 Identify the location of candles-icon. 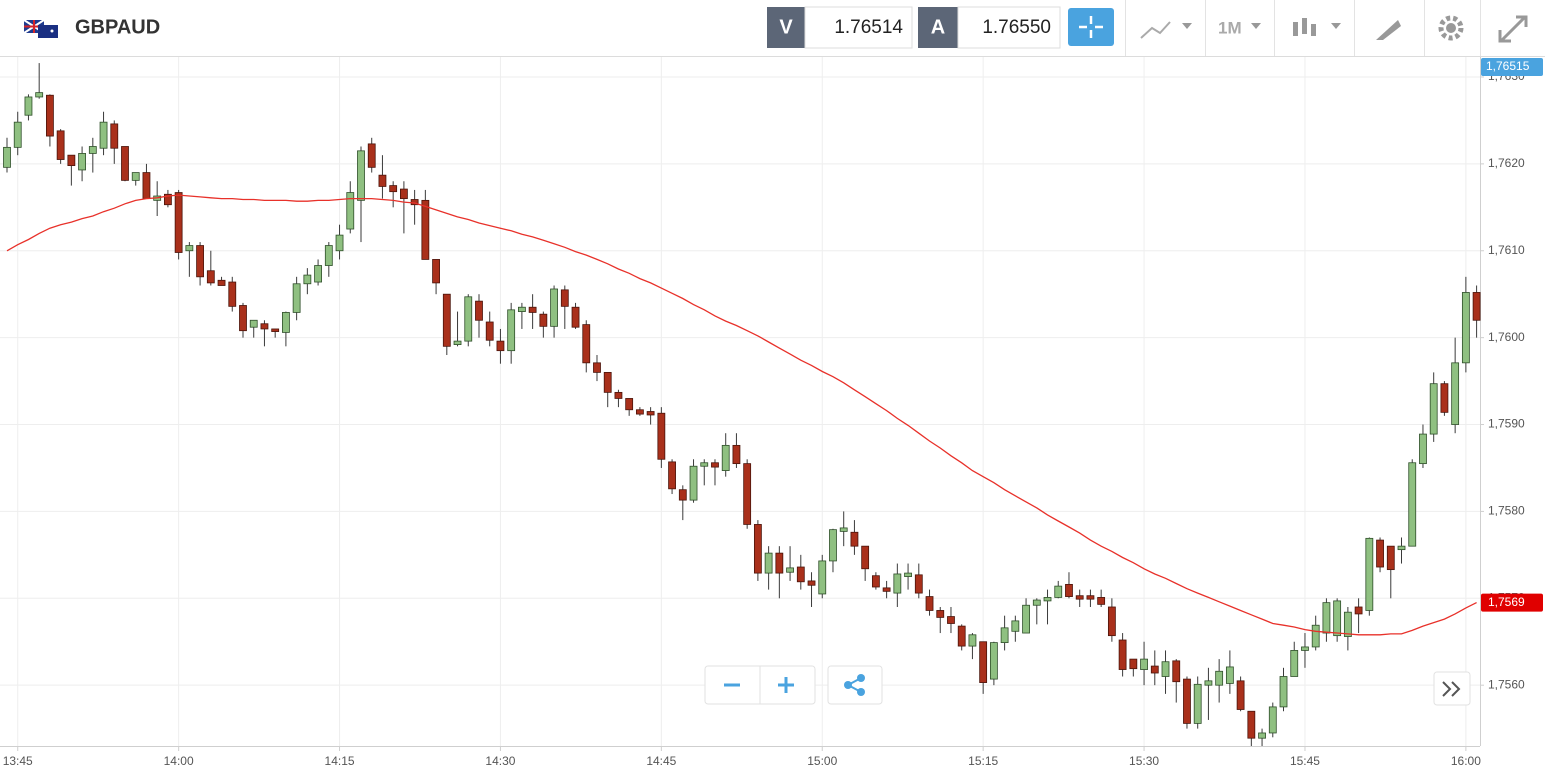
(1304, 27).